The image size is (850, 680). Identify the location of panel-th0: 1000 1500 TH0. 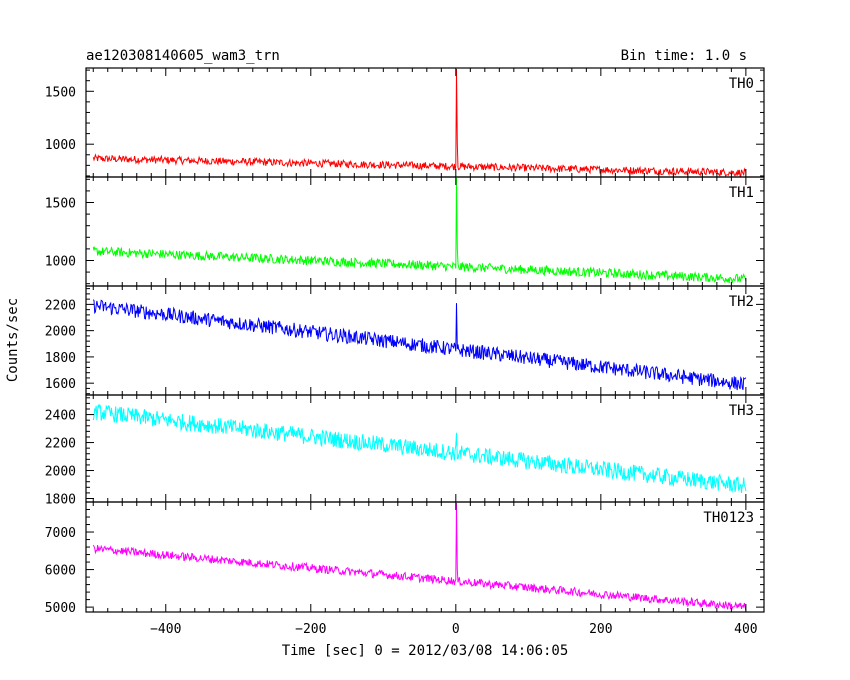
(405, 122).